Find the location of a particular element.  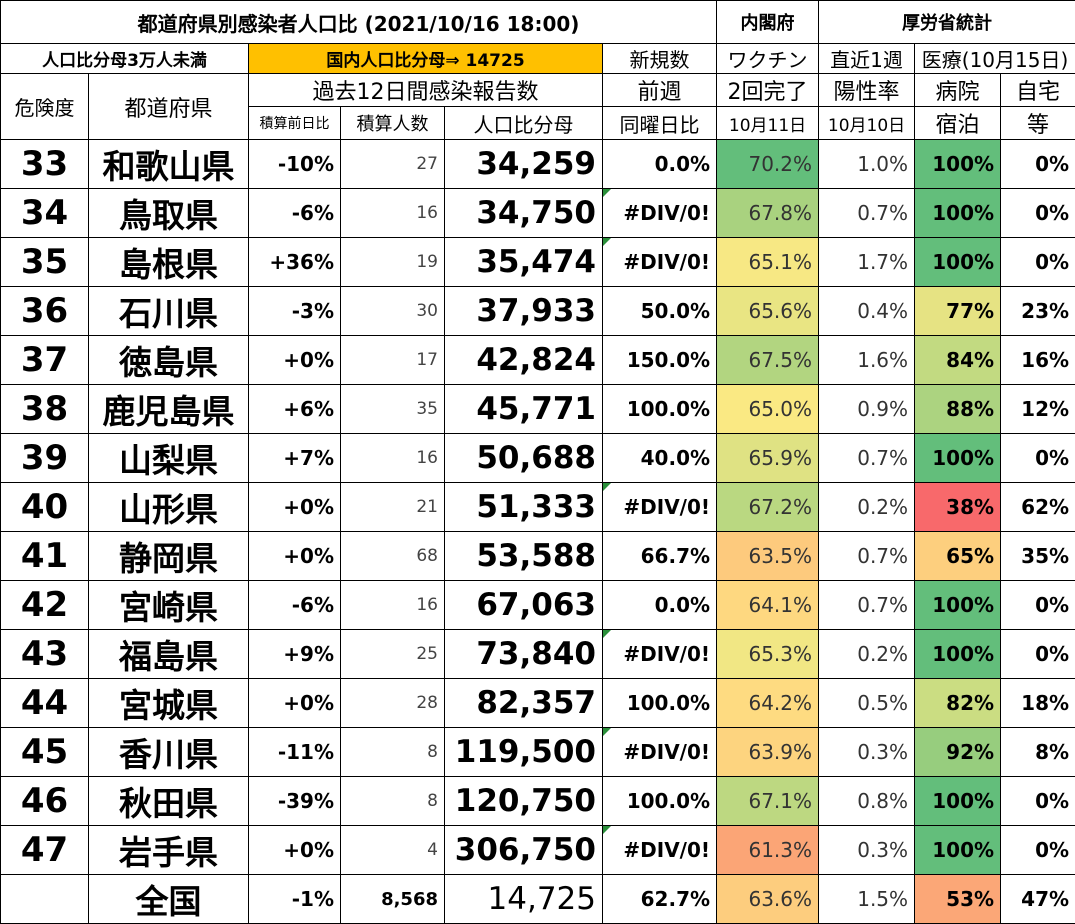

cum-change-cell: -6% is located at coordinates (295, 213).